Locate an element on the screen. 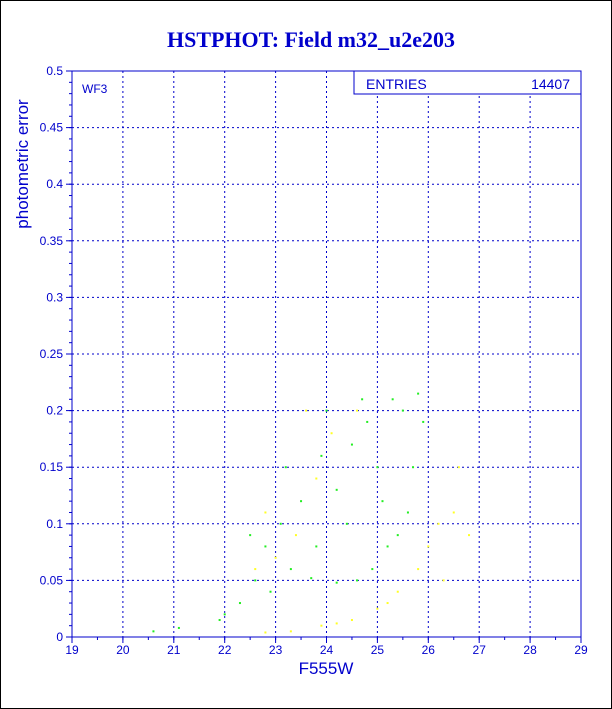 This screenshot has height=709, width=612. x-tick-label: 28 is located at coordinates (530, 650).